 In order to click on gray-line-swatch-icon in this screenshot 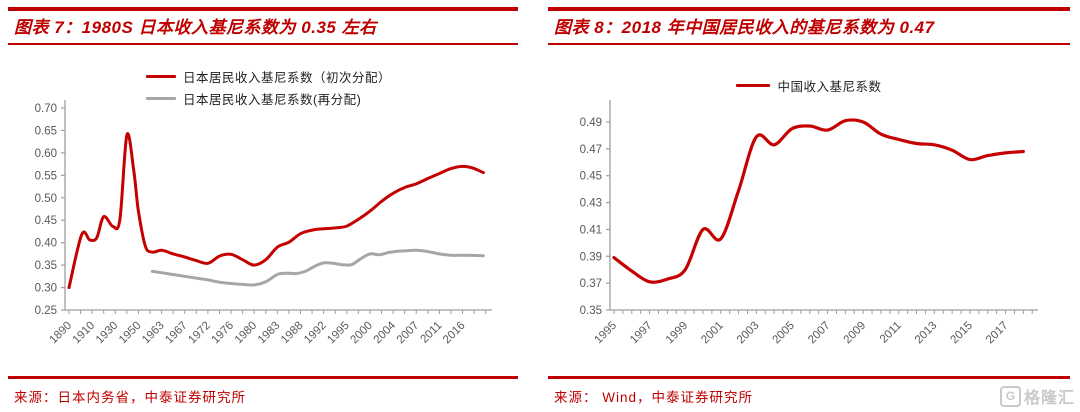, I will do `click(161, 98)`.